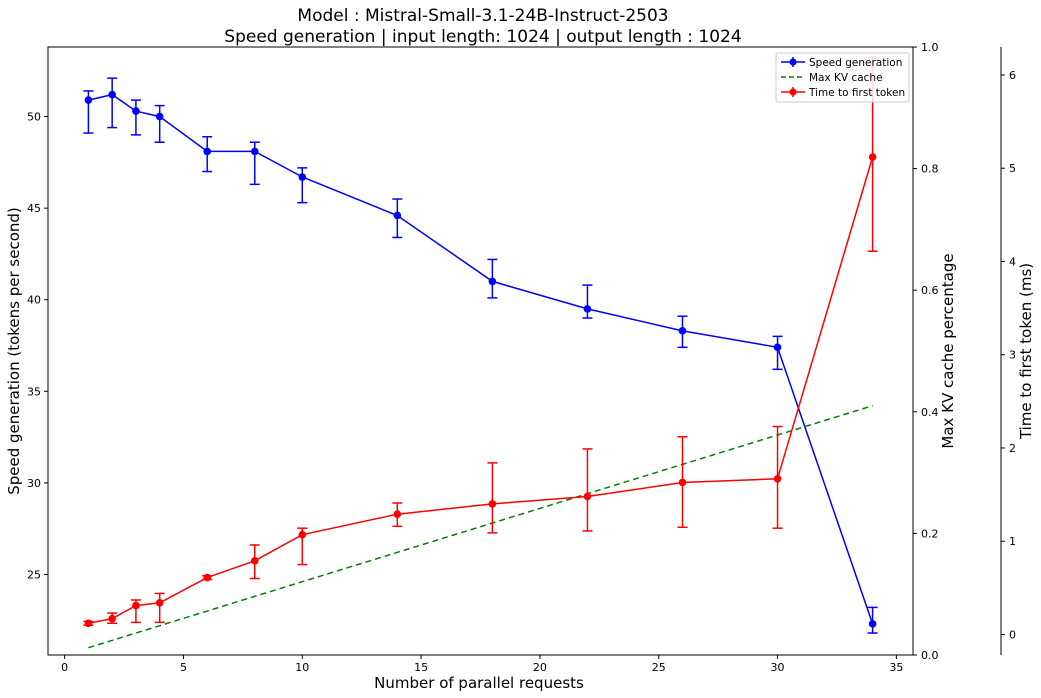 The width and height of the screenshot is (1041, 698). I want to click on y-left-tick-label: 40, so click(34, 300).